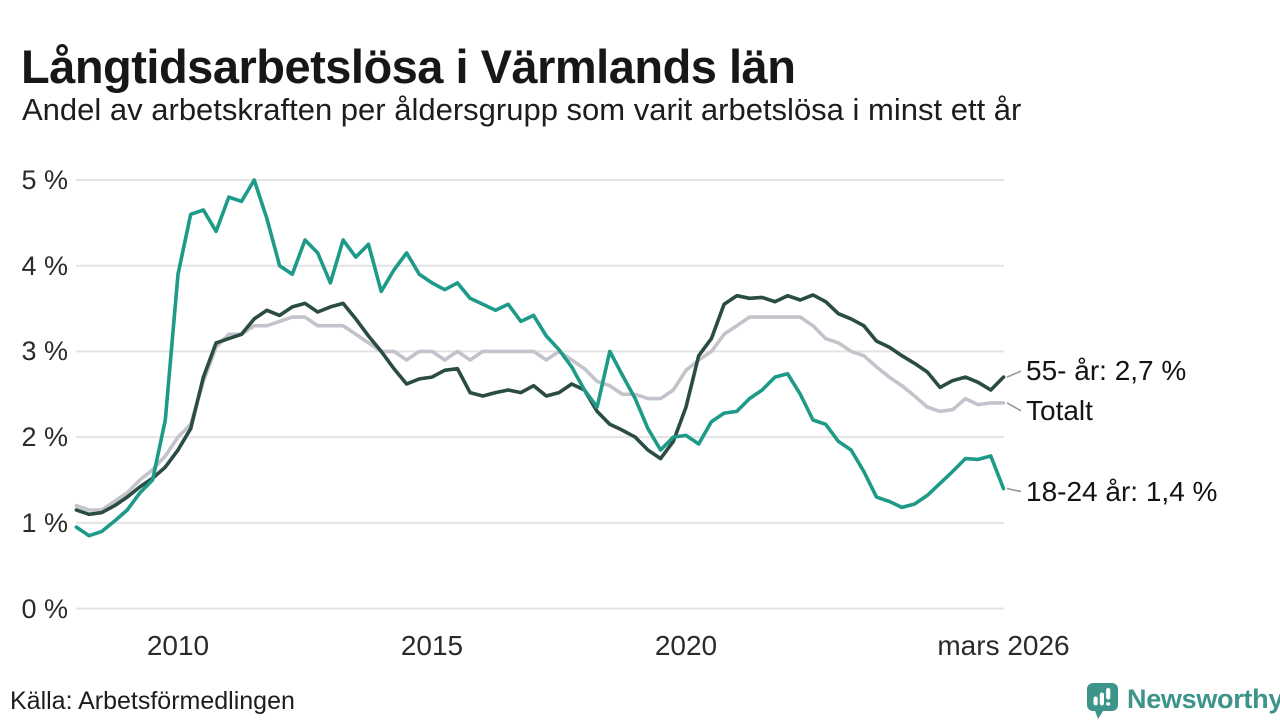 The width and height of the screenshot is (1280, 720). Describe the element at coordinates (152, 701) in the screenshot. I see `source-note: Källa: Arbetsförmedlingen` at that location.